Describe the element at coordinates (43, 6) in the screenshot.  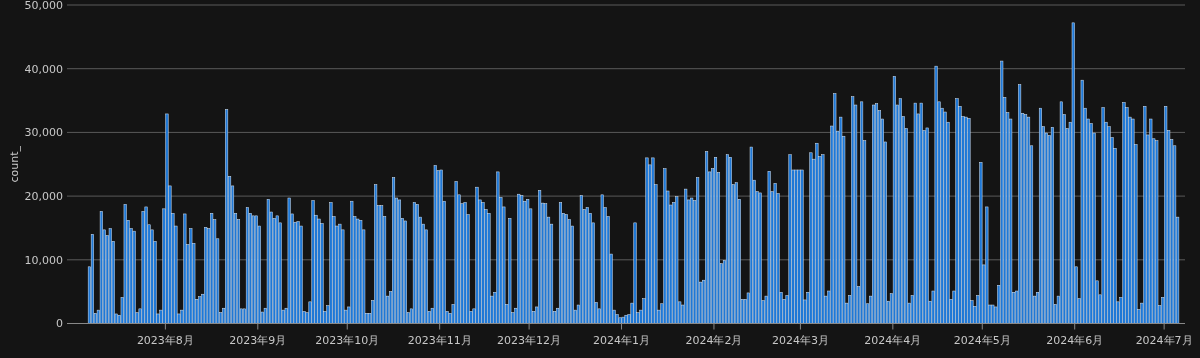
I see `y-tick-label: 50,000` at that location.